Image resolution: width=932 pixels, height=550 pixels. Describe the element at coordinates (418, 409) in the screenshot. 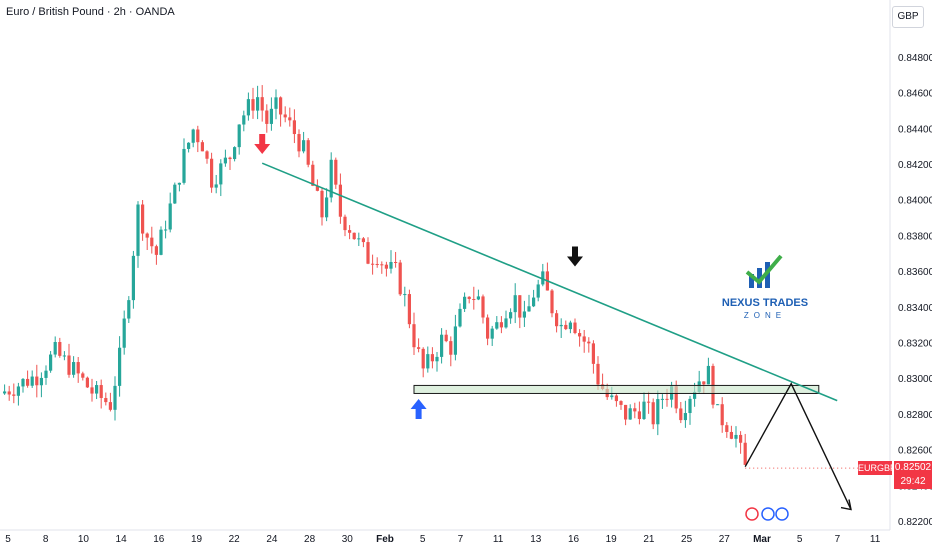

I see `blue-up-arrow-icon` at that location.